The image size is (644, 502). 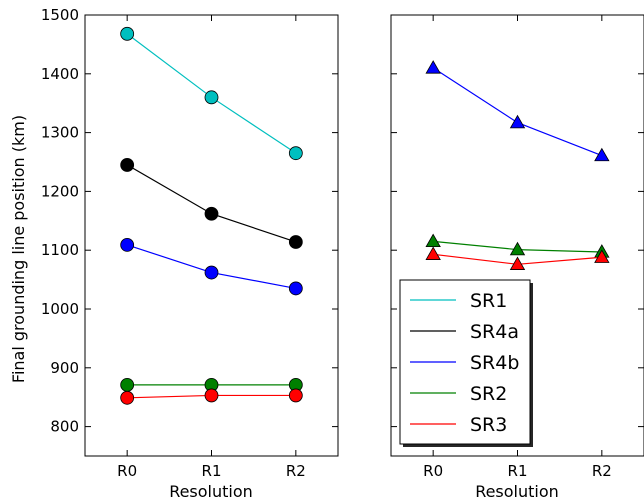 What do you see at coordinates (64, 368) in the screenshot?
I see `y-tick-label: 900` at bounding box center [64, 368].